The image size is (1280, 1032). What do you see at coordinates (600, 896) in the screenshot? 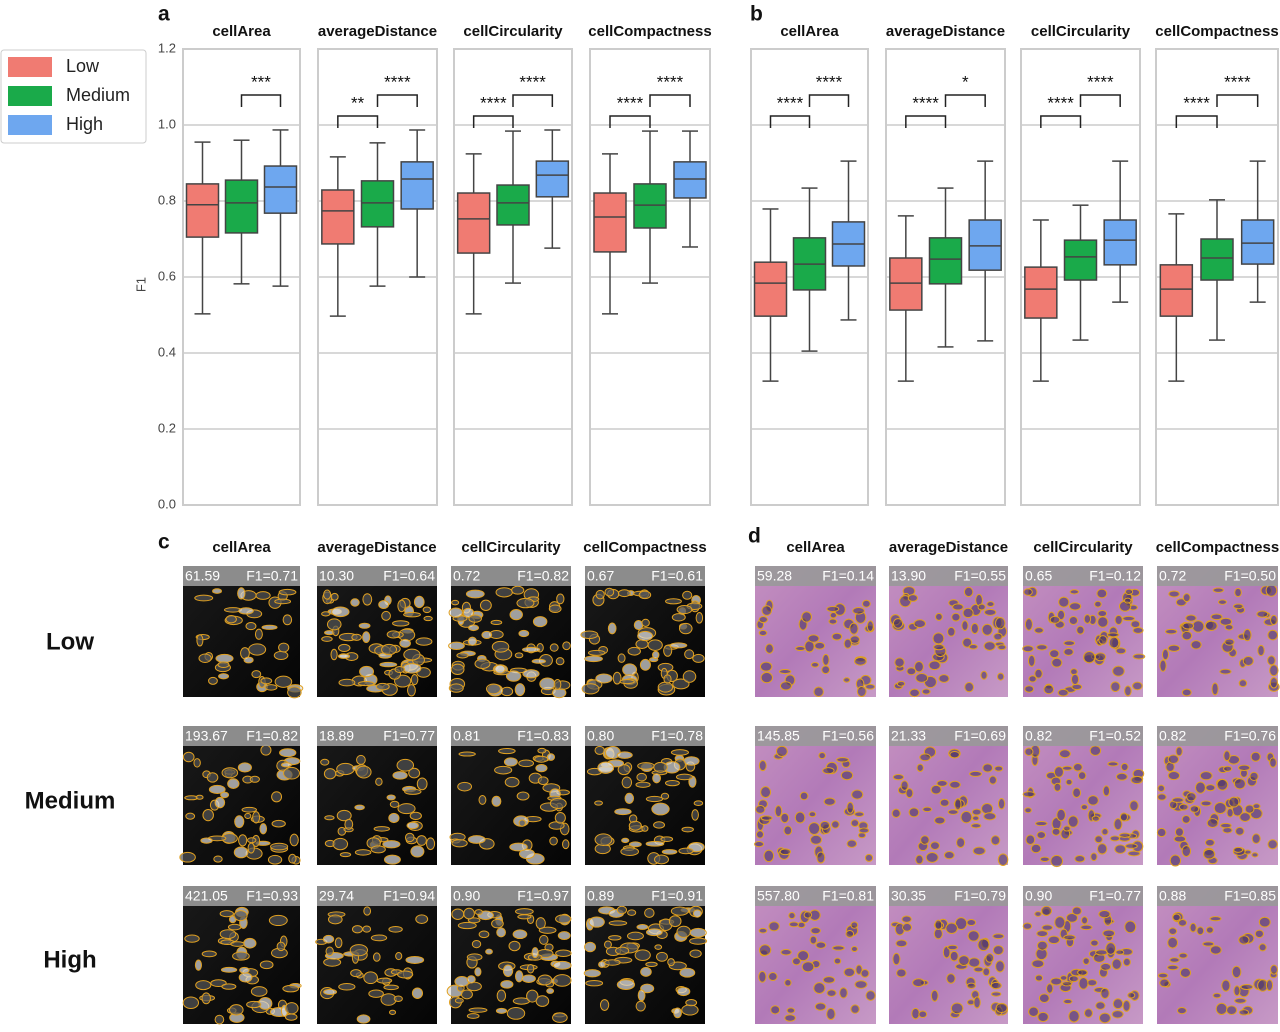
I see `tile-value: 0.89` at bounding box center [600, 896].